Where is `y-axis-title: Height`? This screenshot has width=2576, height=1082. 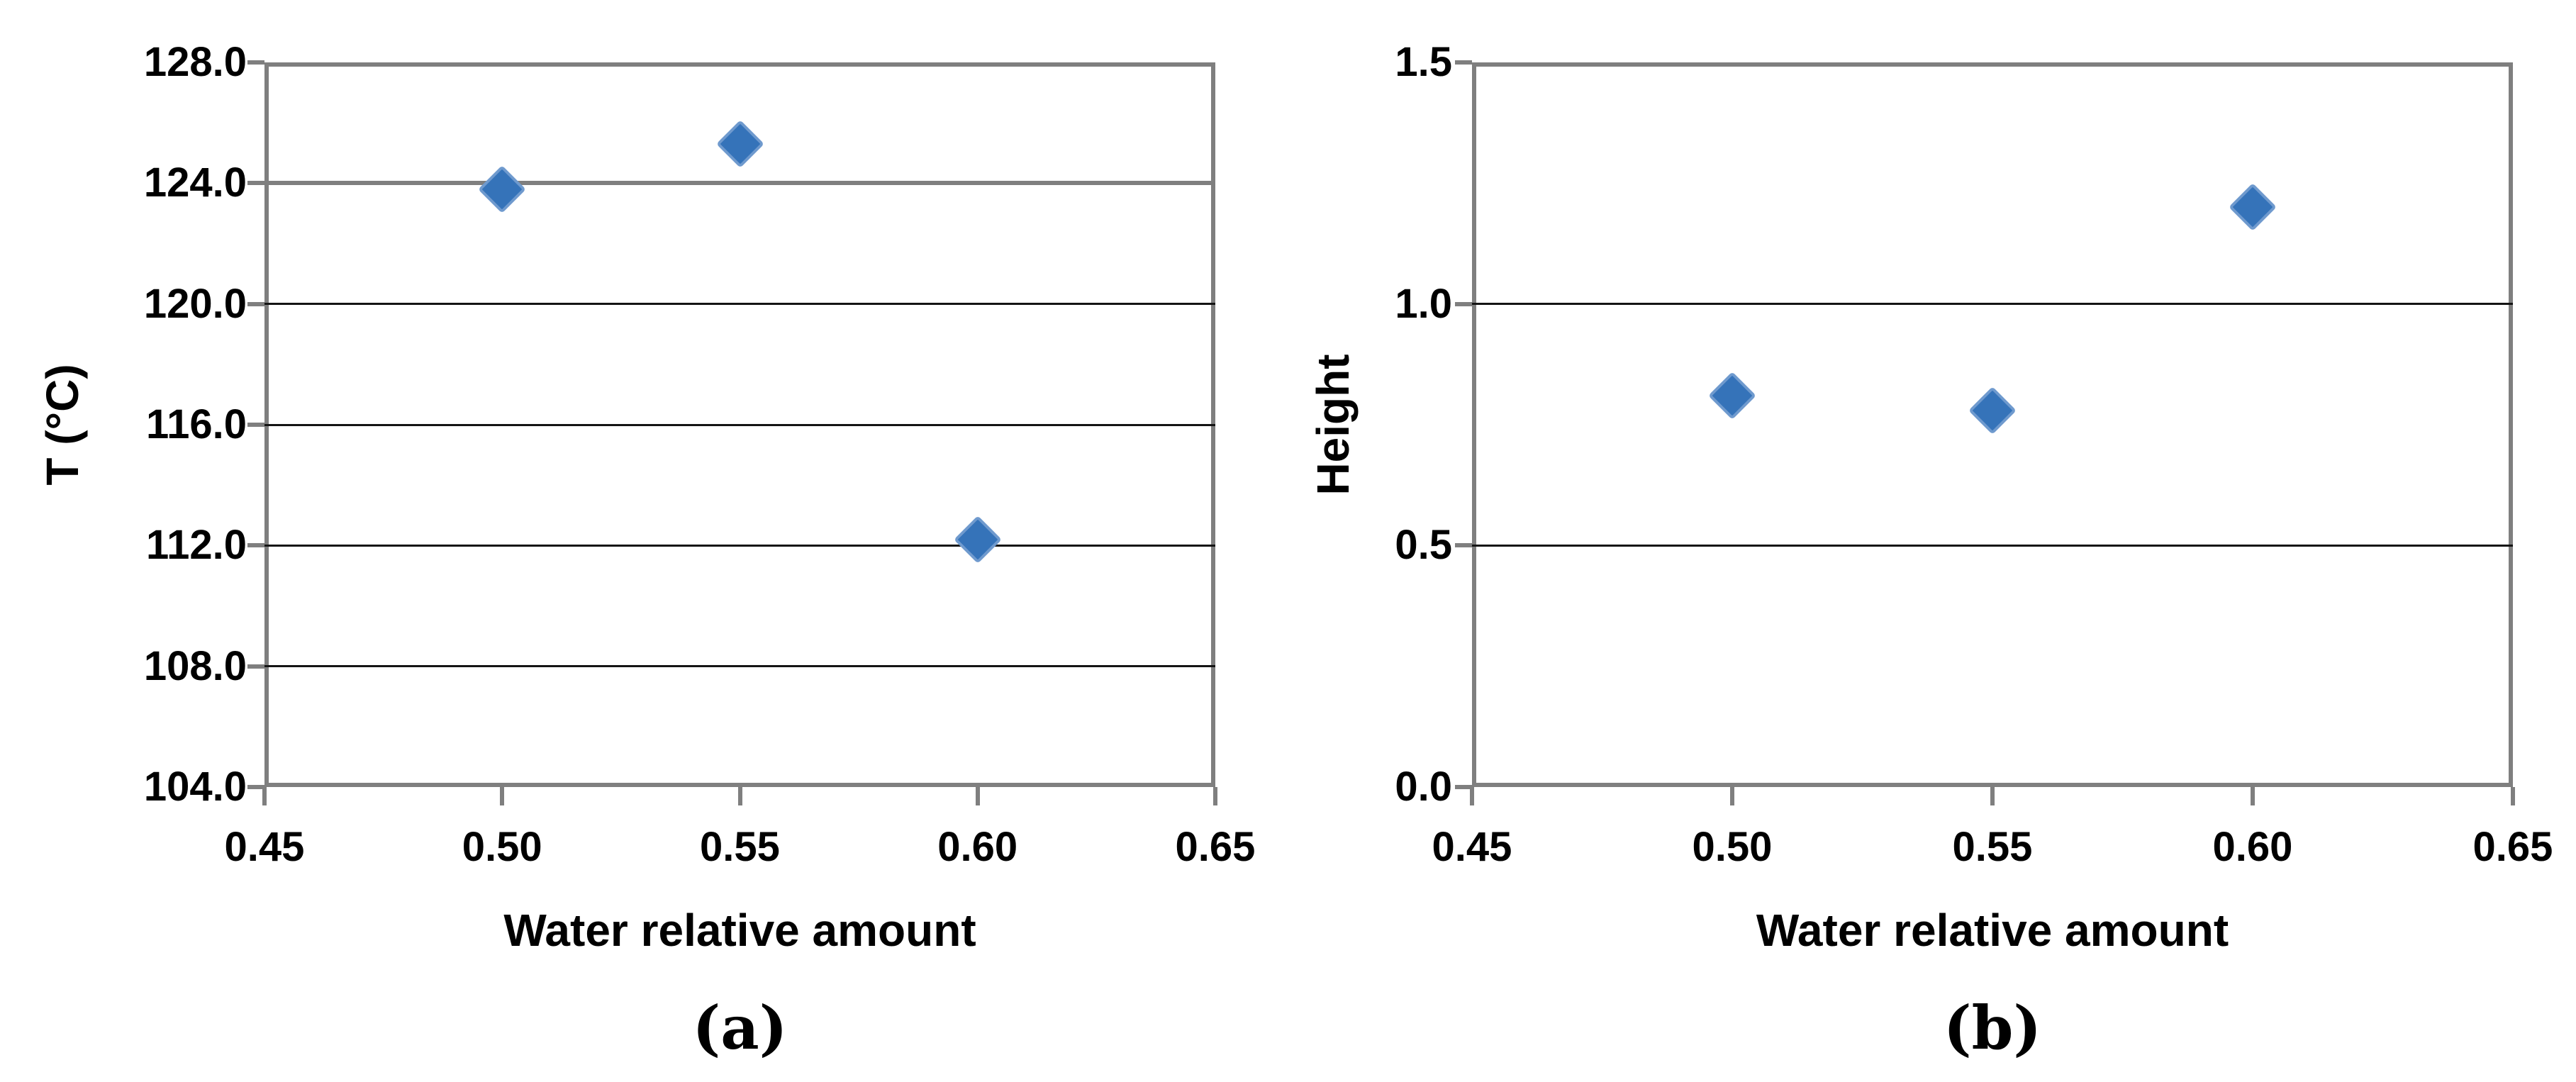 y-axis-title: Height is located at coordinates (1333, 425).